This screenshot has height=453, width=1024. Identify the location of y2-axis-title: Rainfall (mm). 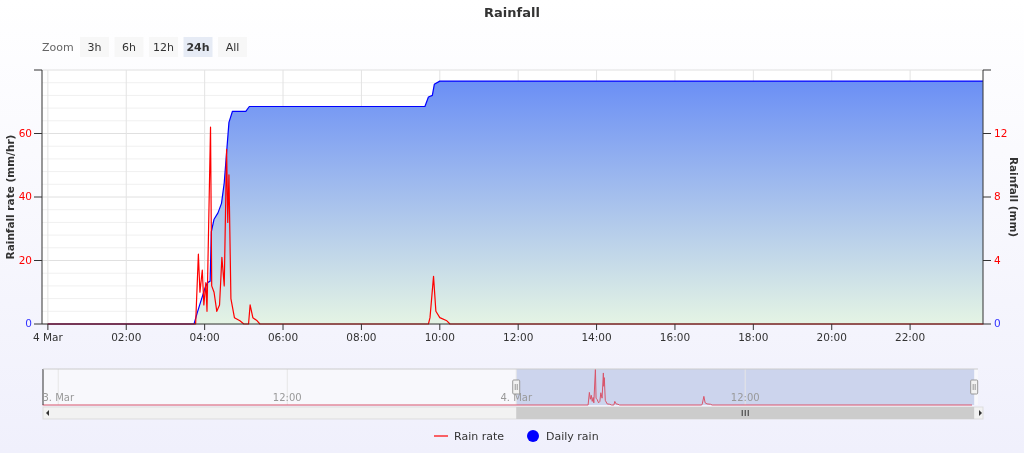
(1014, 197).